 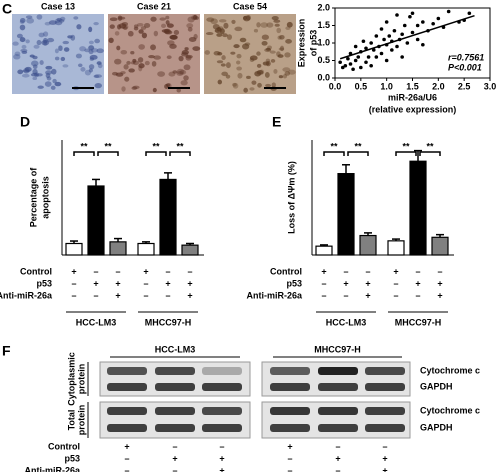 I want to click on x-tick-label: 0.0, so click(x=335, y=86).